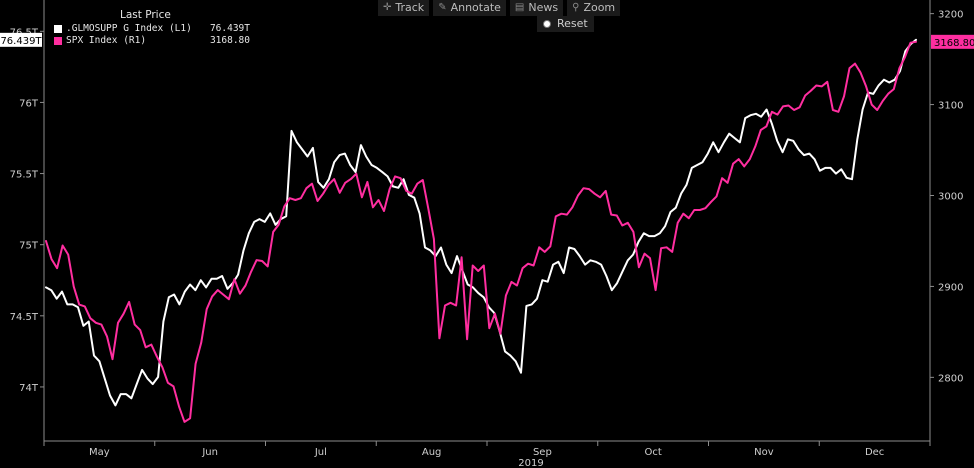  I want to click on right-tick-label: 3100, so click(950, 106).